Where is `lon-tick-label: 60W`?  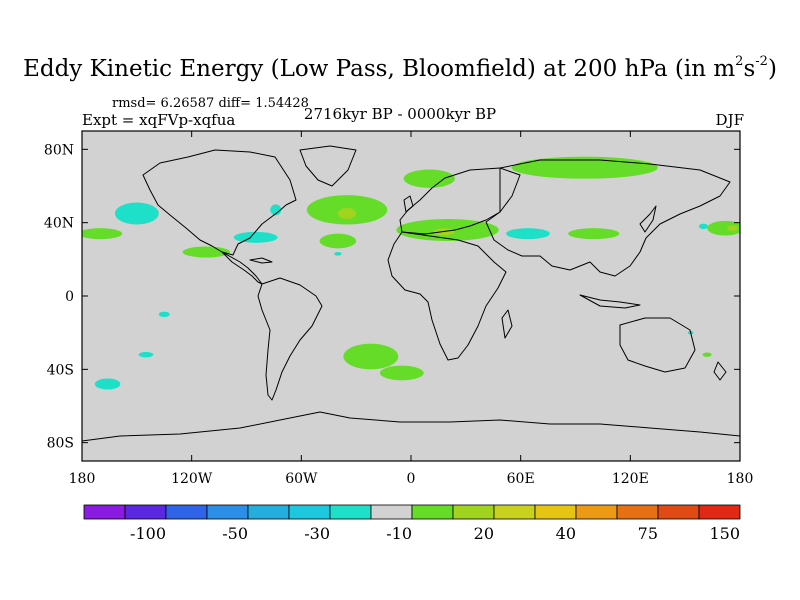
lon-tick-label: 60W is located at coordinates (301, 479).